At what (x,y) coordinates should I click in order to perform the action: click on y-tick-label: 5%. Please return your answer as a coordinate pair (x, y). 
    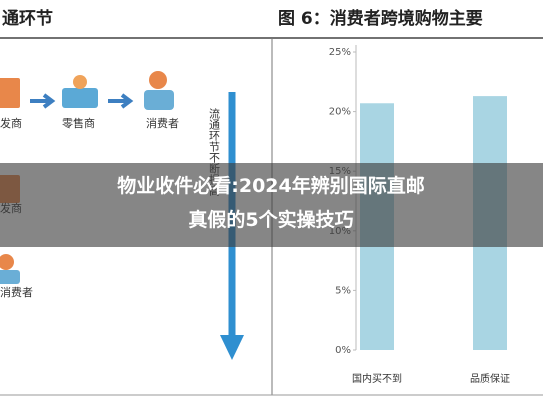
    Looking at the image, I should click on (343, 290).